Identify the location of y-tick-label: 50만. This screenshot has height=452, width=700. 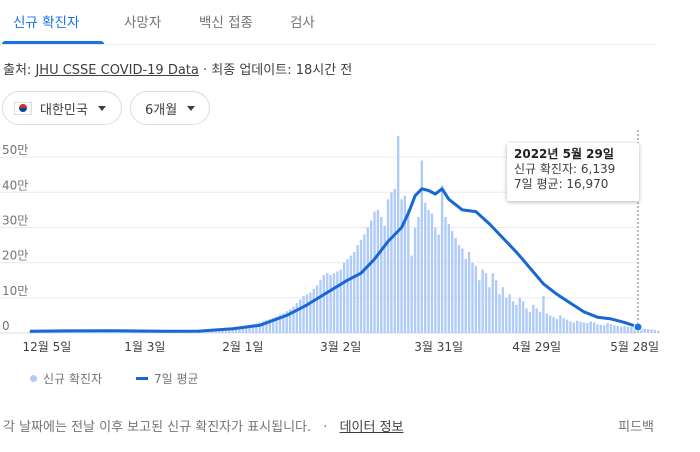
(15, 150).